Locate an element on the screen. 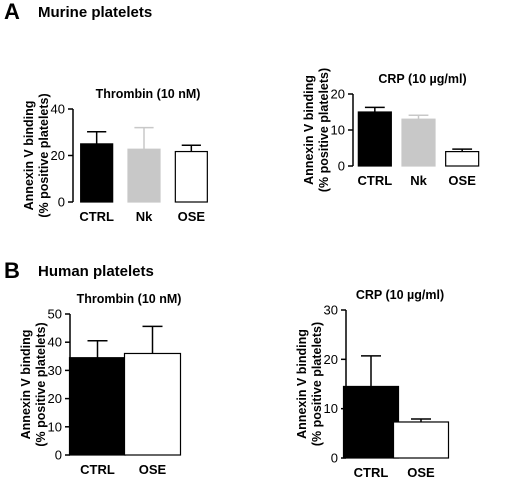 This screenshot has width=520, height=497. section-title-murine: Murine platelets is located at coordinates (95, 12).